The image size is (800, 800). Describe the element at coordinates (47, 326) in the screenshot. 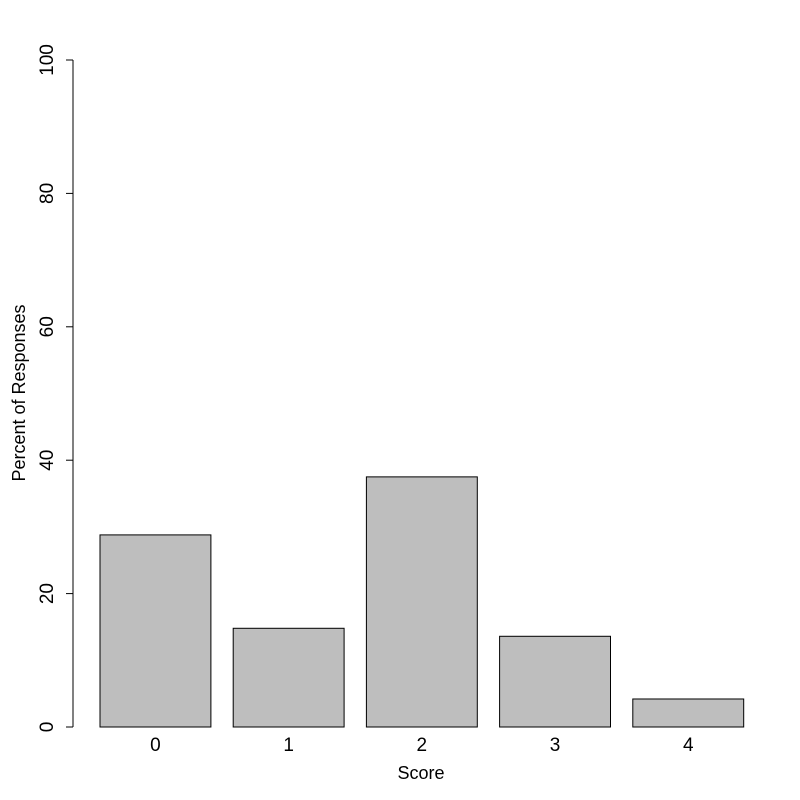

I see `y-tick-label: 60` at that location.